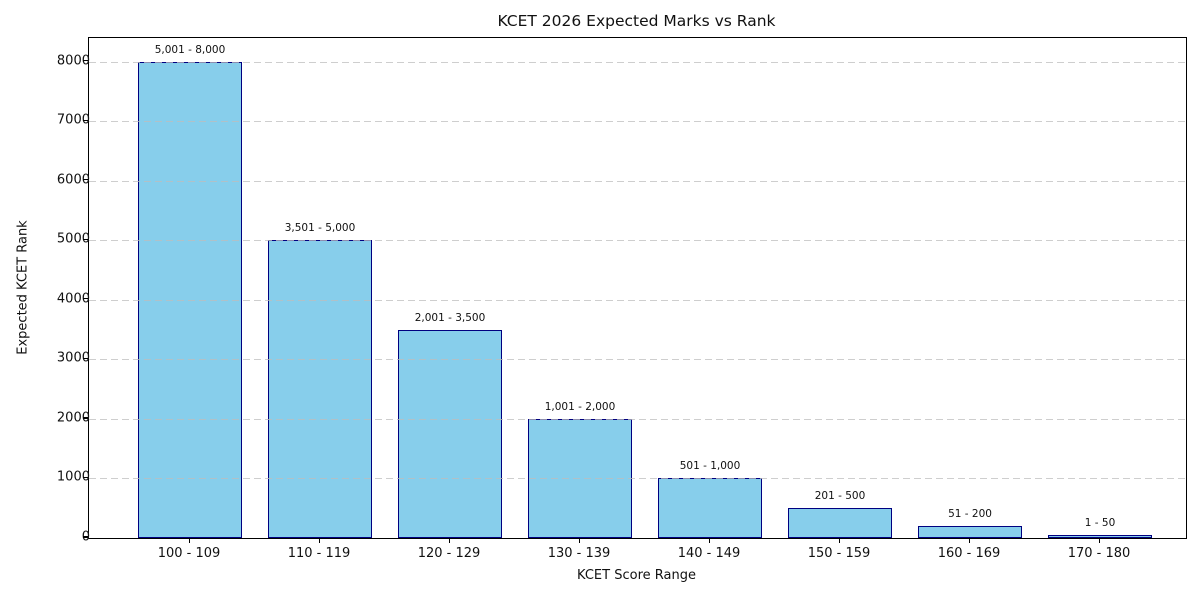 This screenshot has height=600, width=1200. Describe the element at coordinates (969, 553) in the screenshot. I see `x-tick-label: 160 - 169` at that location.